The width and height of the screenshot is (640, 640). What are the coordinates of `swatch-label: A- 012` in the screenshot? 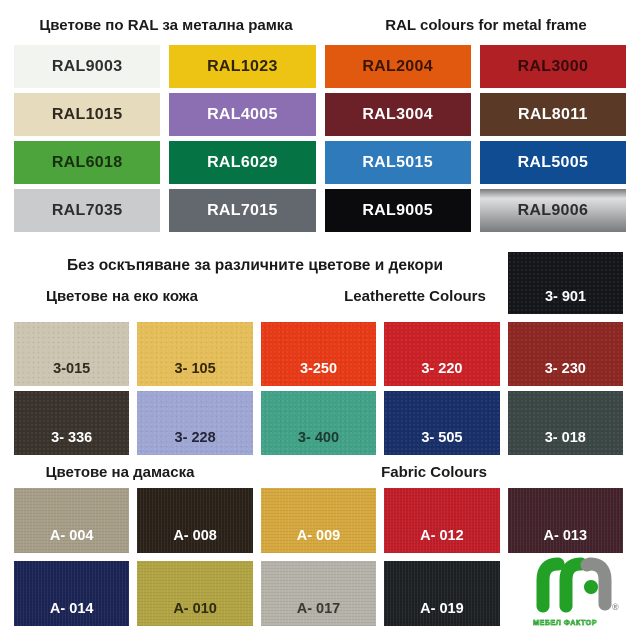 It's located at (442, 536).